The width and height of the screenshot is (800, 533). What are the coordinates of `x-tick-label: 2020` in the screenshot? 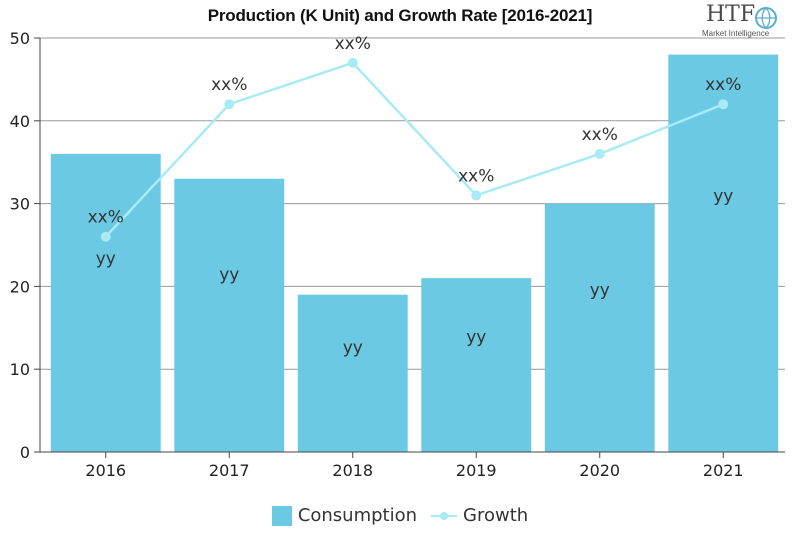 It's located at (599, 470).